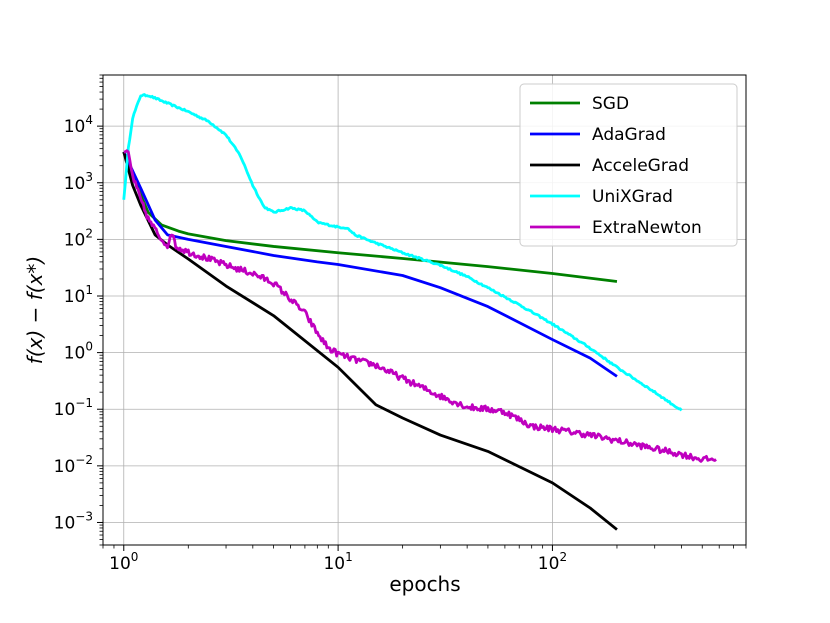  Describe the element at coordinates (73, 521) in the screenshot. I see `y-tick-label: 10⁻³` at that location.